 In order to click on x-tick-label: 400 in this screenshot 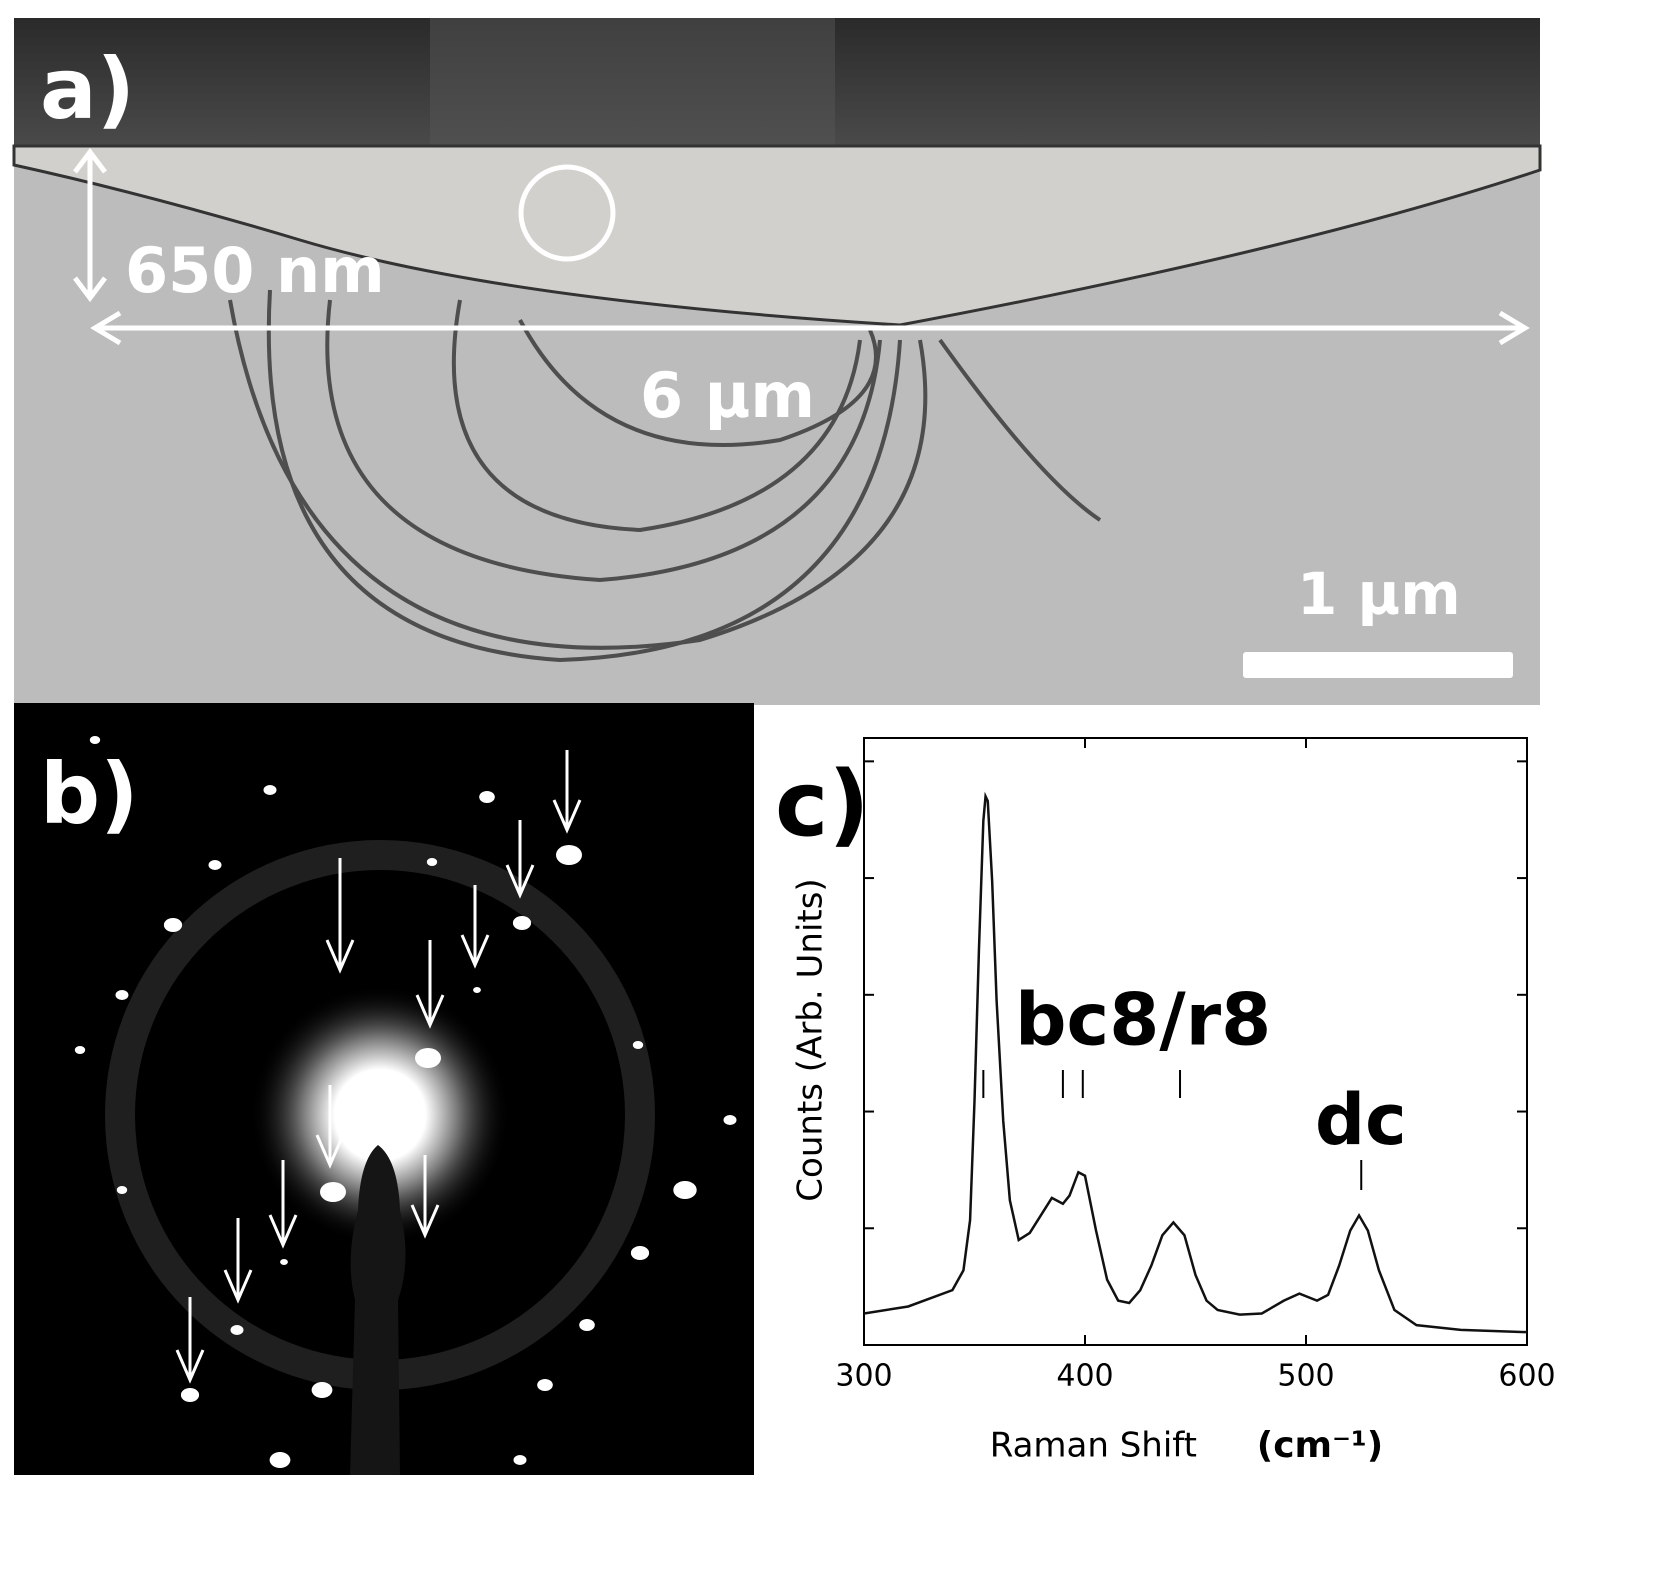, I will do `click(1084, 1376)`.